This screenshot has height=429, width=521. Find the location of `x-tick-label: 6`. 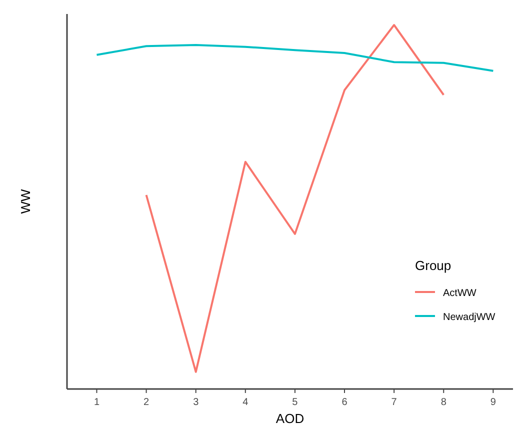

x-tick-label: 6 is located at coordinates (345, 402).